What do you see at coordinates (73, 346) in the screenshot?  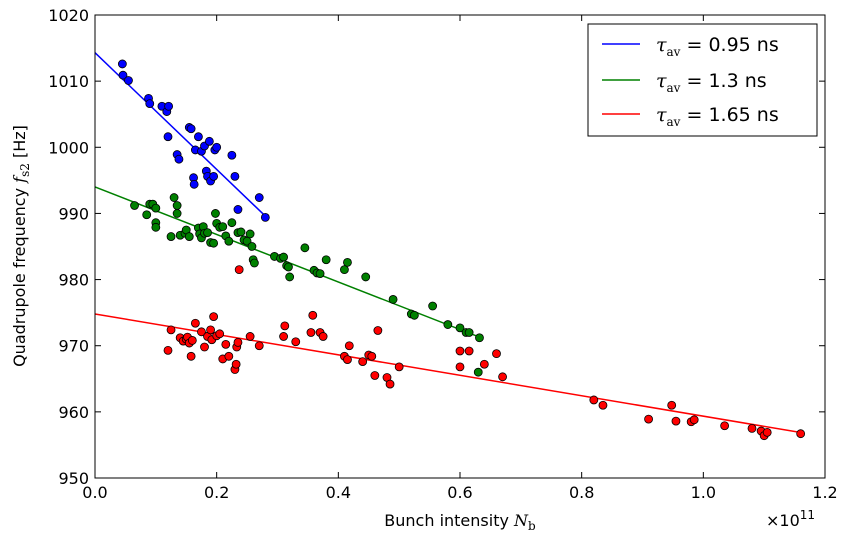 I see `y-tick-label: 970` at bounding box center [73, 346].